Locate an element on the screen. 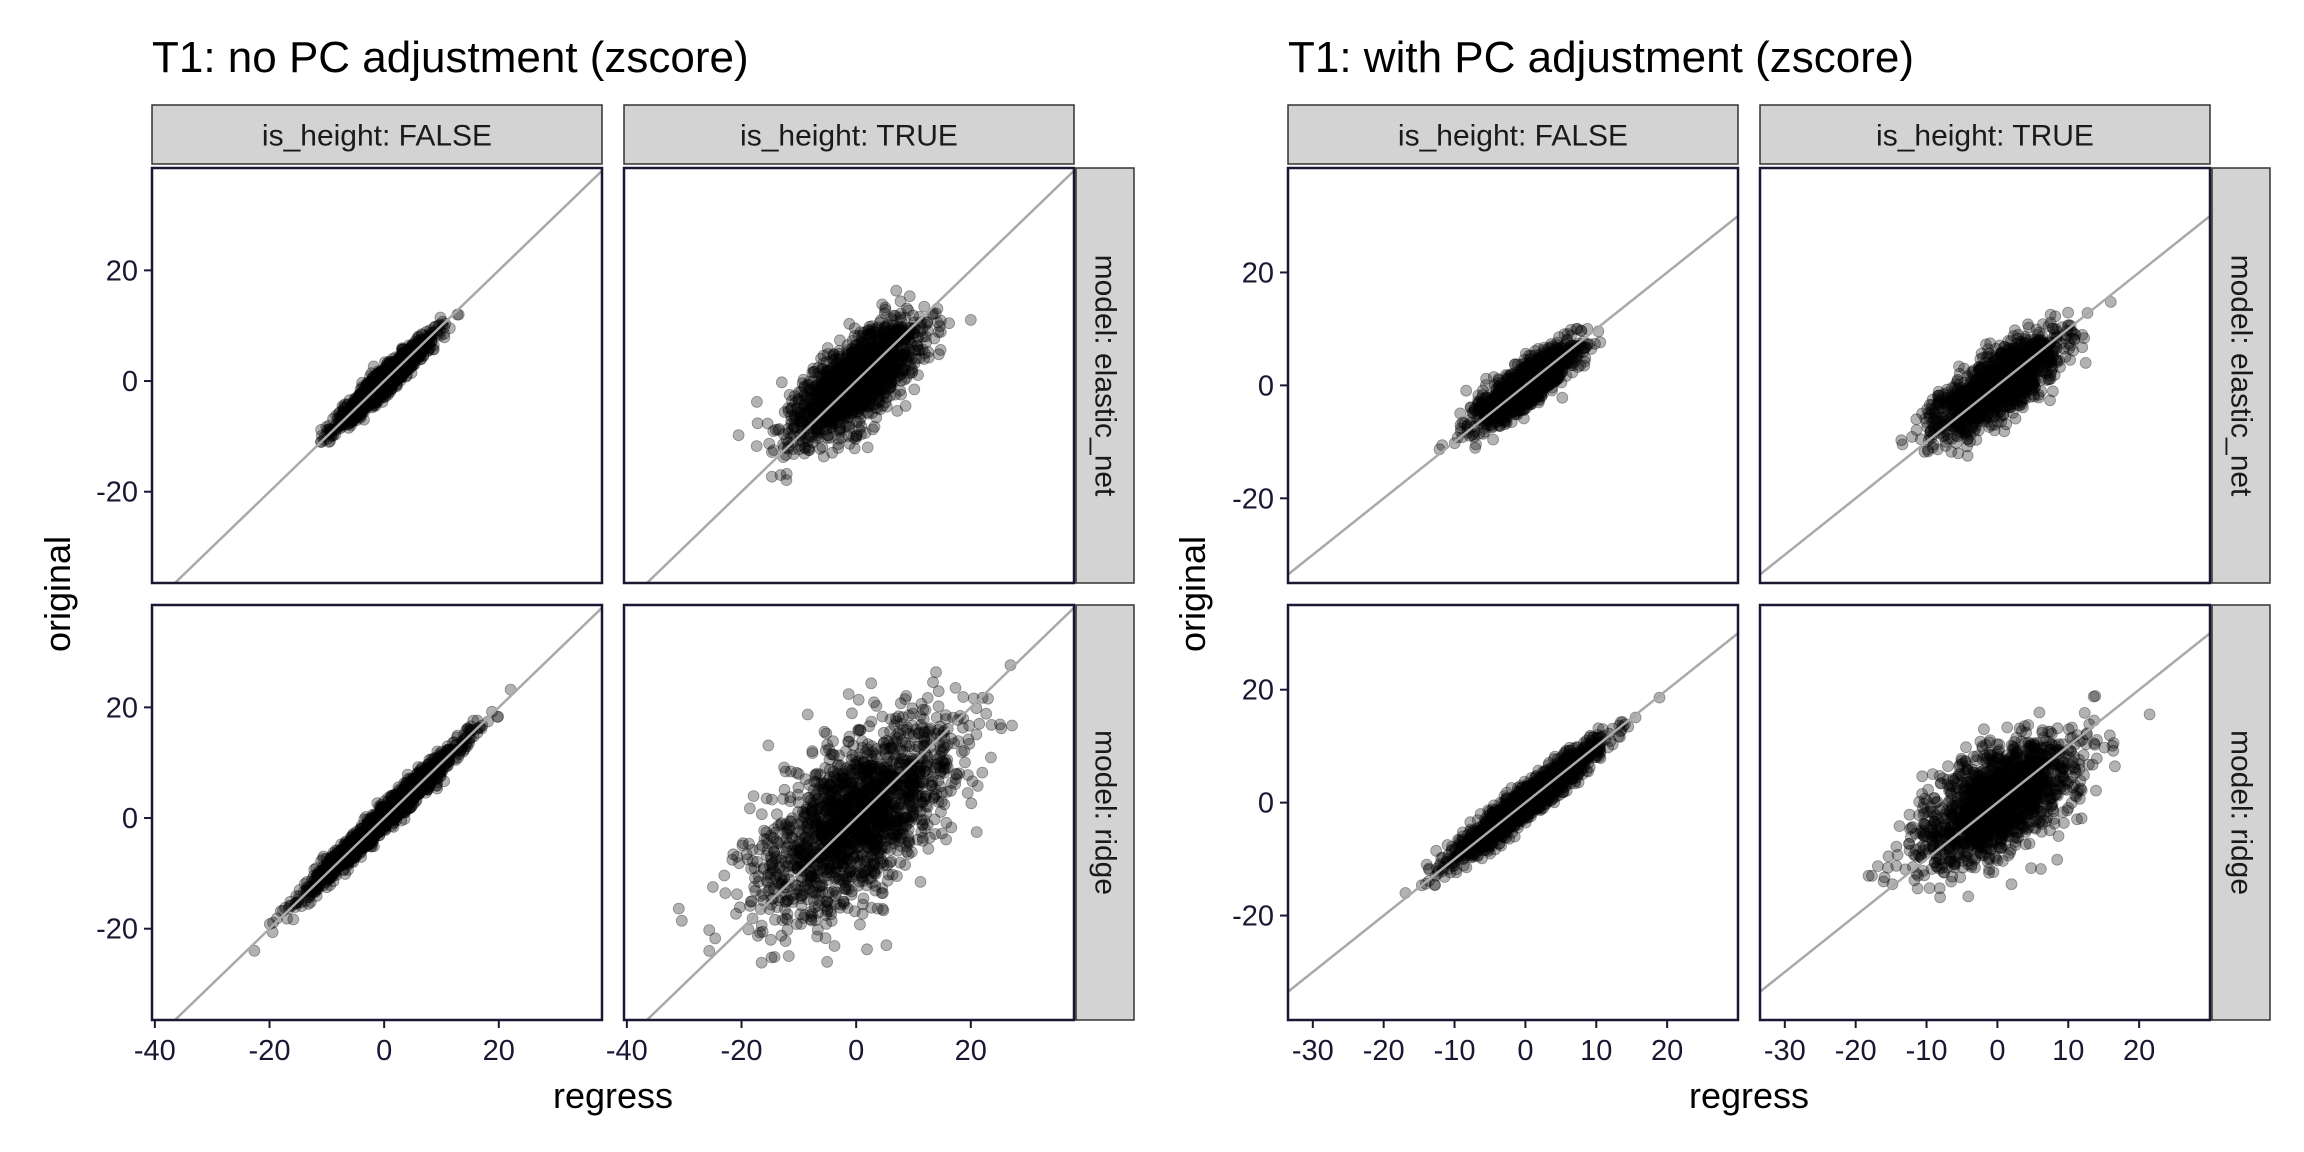 The width and height of the screenshot is (2304, 1152). panel-background is located at coordinates (849, 375).